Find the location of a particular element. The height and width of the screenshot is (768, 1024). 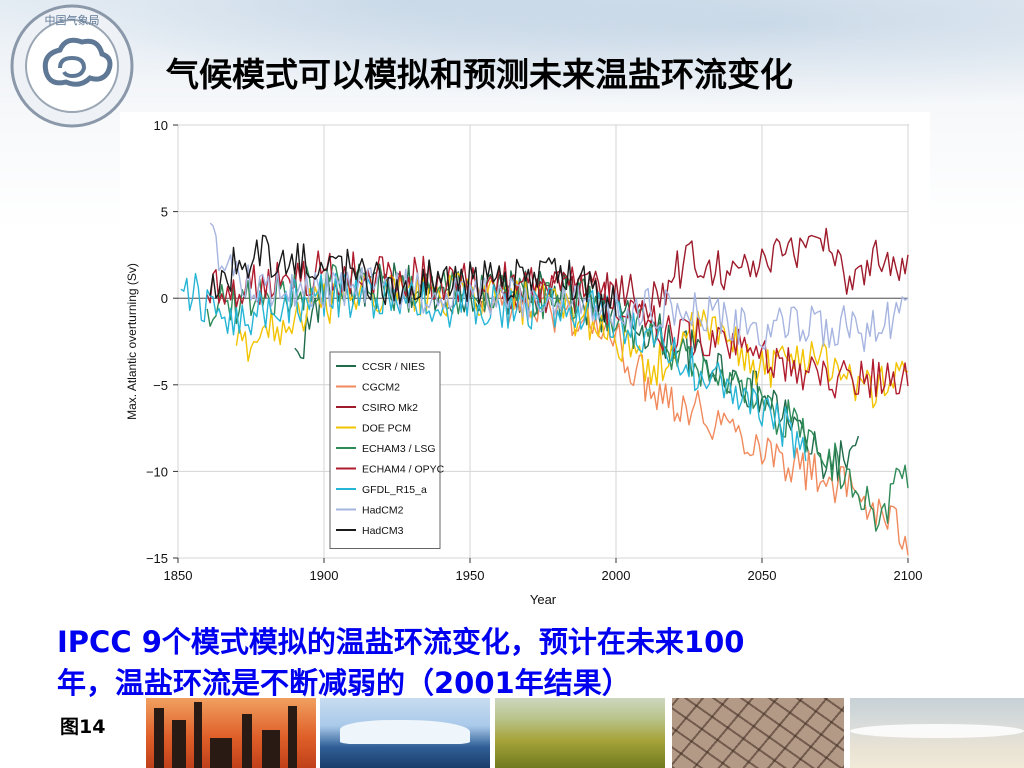

legend-box is located at coordinates (385, 450).